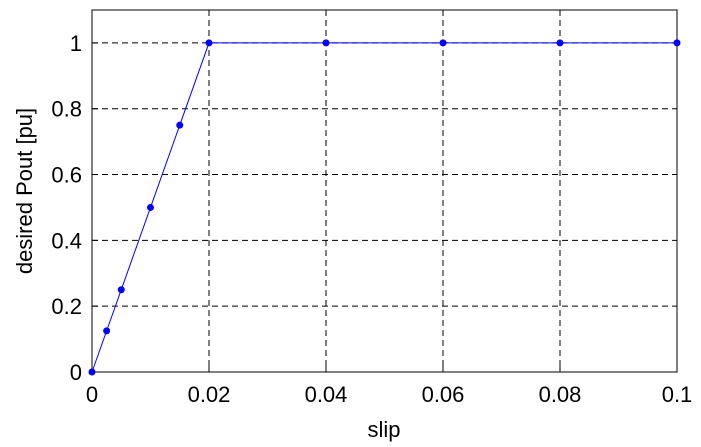 This screenshot has width=701, height=447. What do you see at coordinates (66, 306) in the screenshot?
I see `y-tick-label: 0.2` at bounding box center [66, 306].